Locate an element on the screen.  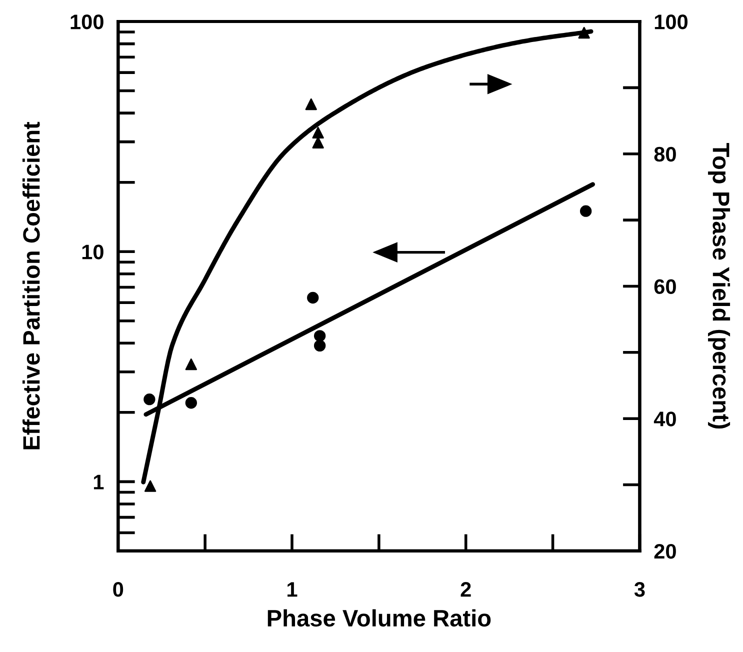
y-tick-label: 1 is located at coordinates (99, 482).